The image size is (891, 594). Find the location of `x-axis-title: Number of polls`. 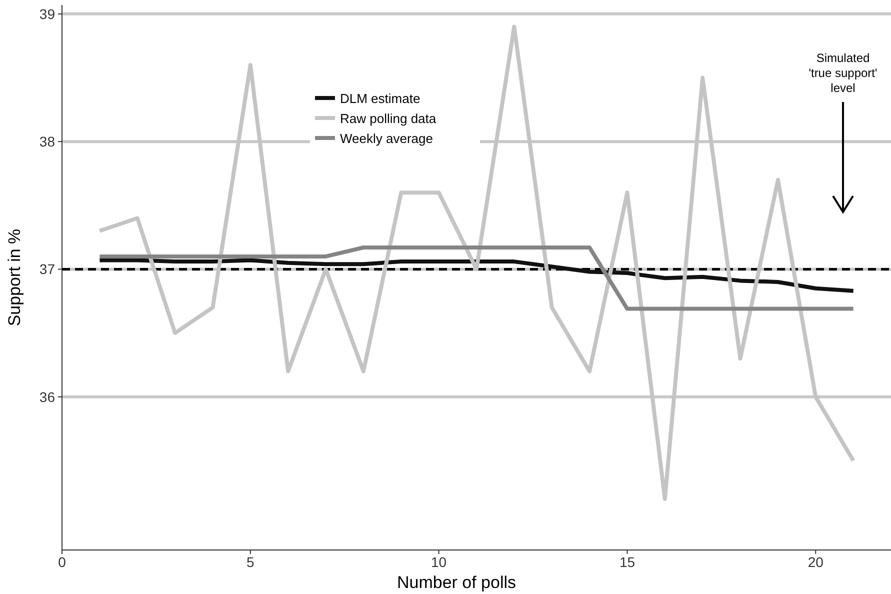

x-axis-title: Number of polls is located at coordinates (456, 582).